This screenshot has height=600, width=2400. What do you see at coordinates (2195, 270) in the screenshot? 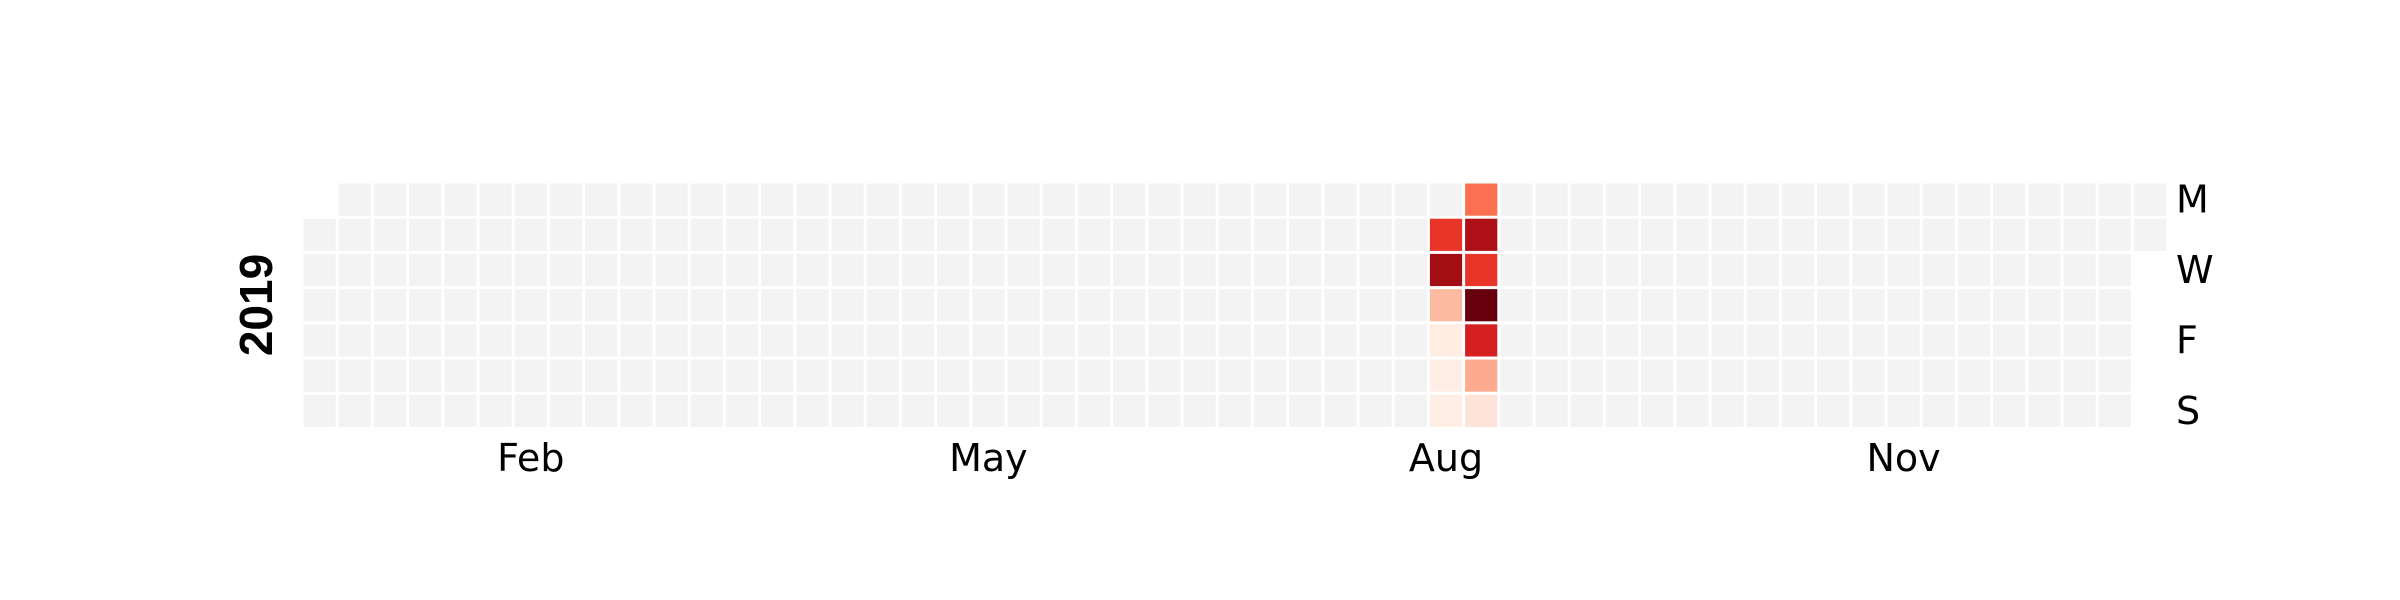
I see `weekday-label: W` at bounding box center [2195, 270].